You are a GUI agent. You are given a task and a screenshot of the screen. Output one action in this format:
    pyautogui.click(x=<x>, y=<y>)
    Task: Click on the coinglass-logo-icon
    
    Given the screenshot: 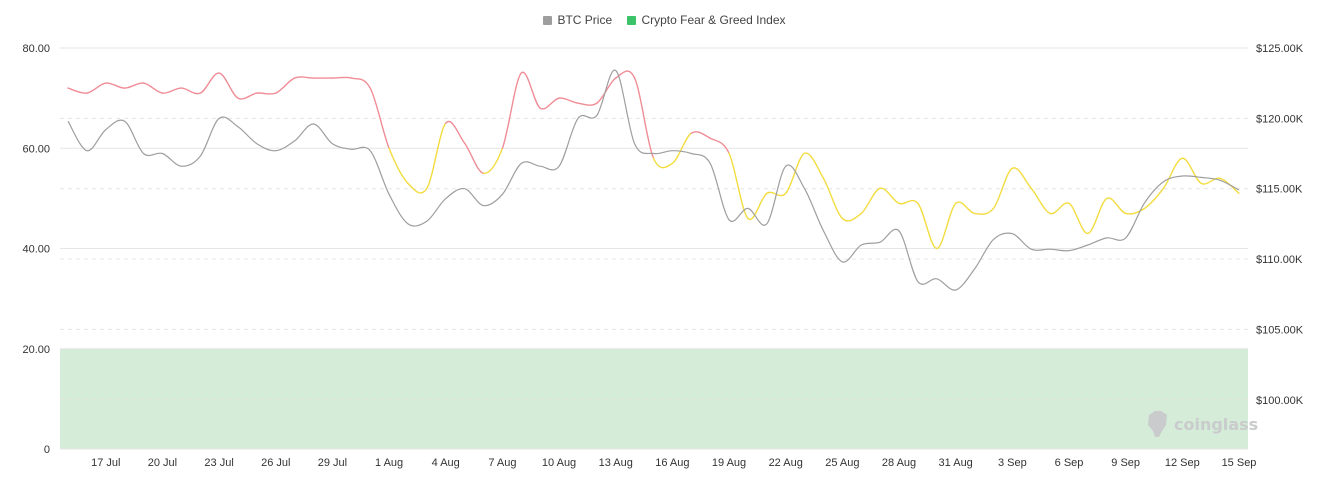 What is the action you would take?
    pyautogui.click(x=1157, y=424)
    